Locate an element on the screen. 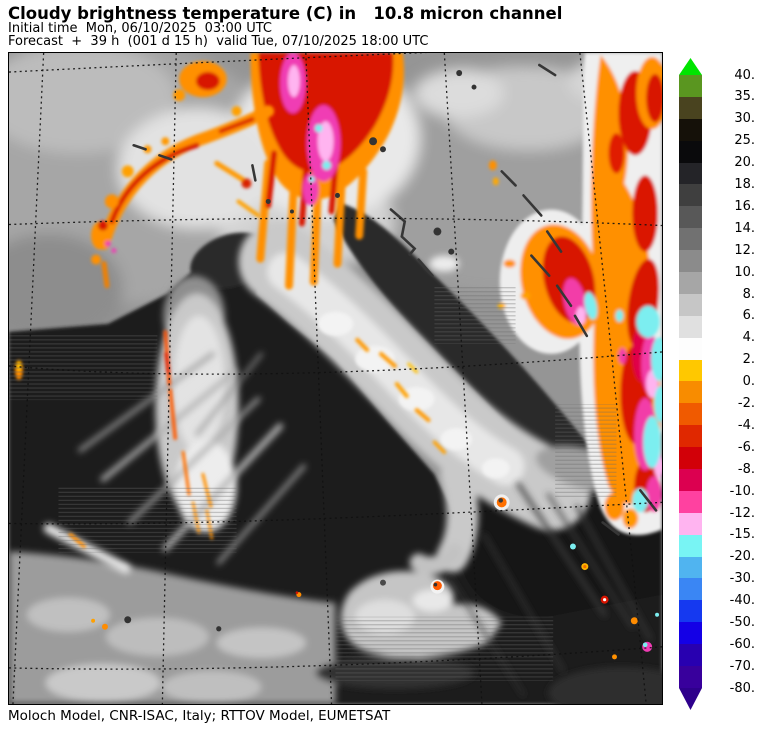 This screenshot has height=731, width=760. colorbar-over-arrow is located at coordinates (690, 66).